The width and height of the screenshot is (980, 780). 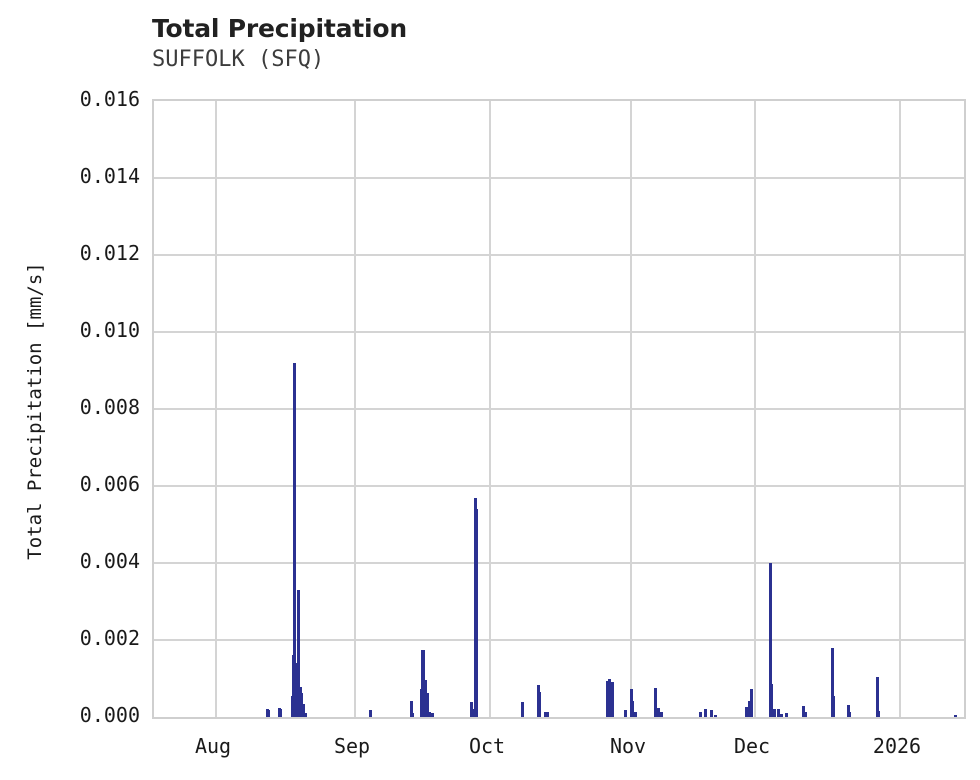 I want to click on y-tick-label: 0.016, so click(x=109, y=99).